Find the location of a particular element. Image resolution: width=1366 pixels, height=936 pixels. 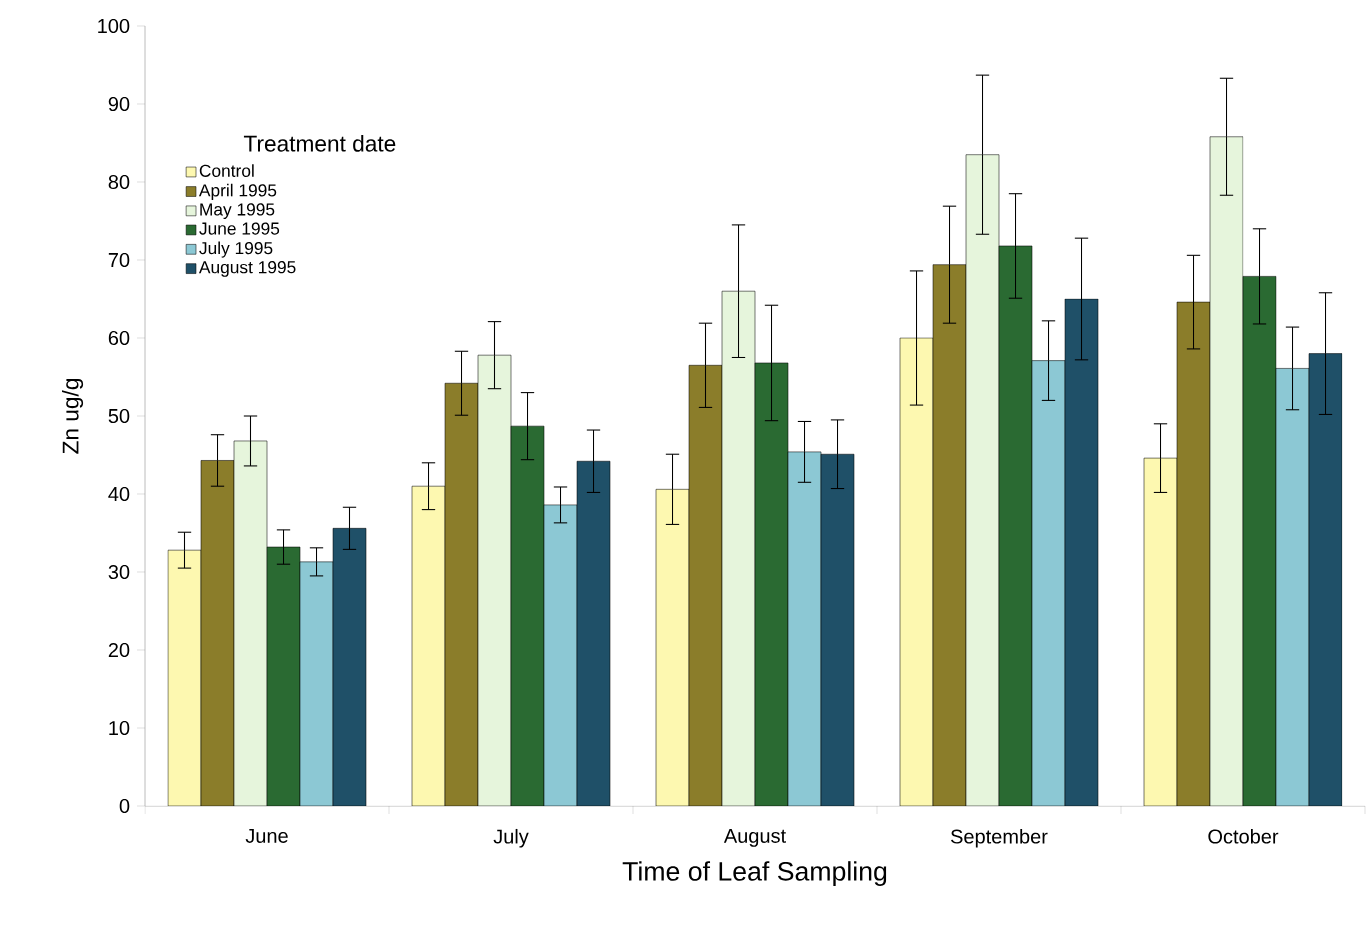

y-tick-label: 100 is located at coordinates (114, 26).